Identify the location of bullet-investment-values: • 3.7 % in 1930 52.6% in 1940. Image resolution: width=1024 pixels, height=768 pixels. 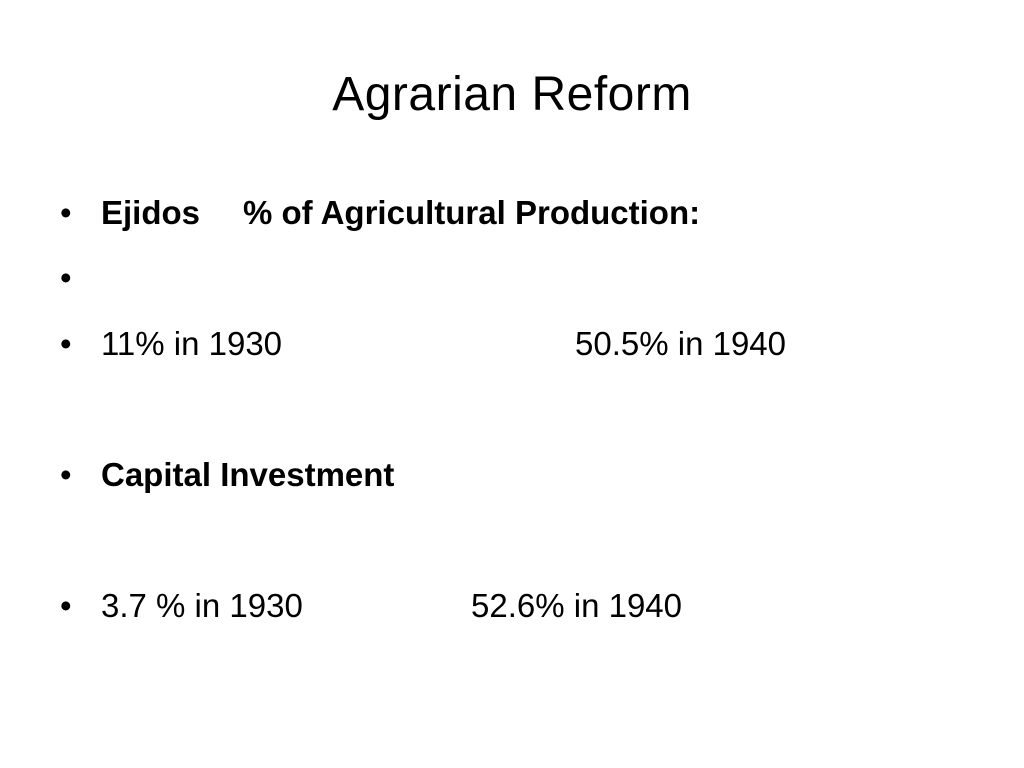
(510, 606).